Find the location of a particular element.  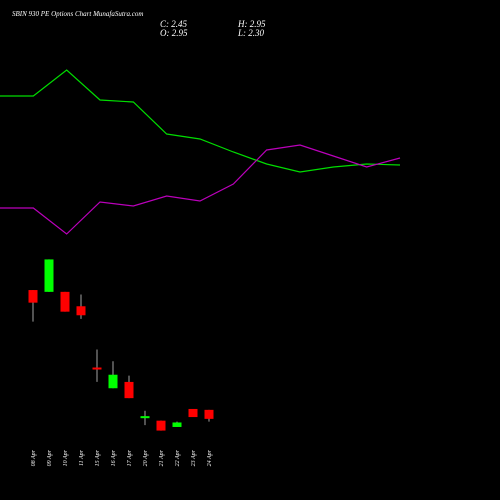

x-tick-label: 23 Apr is located at coordinates (194, 457).